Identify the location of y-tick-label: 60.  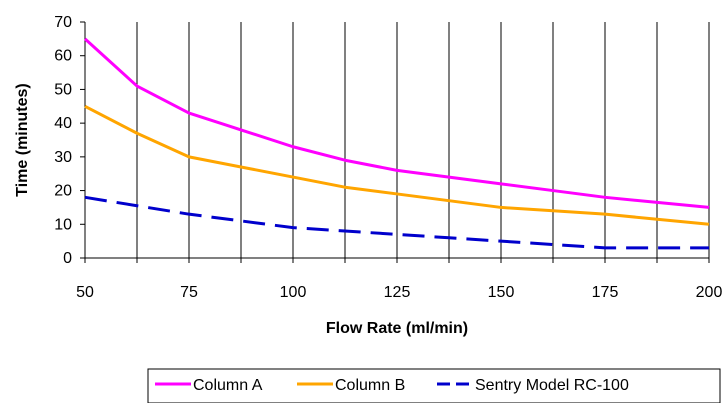
(63, 56).